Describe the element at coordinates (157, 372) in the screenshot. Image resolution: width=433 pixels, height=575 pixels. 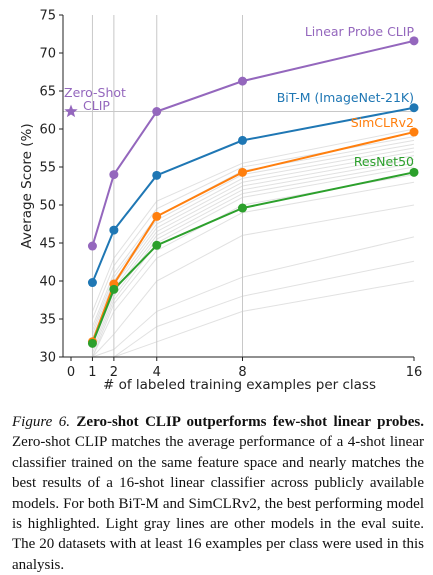
I see `x-tick-label-4: 4` at that location.